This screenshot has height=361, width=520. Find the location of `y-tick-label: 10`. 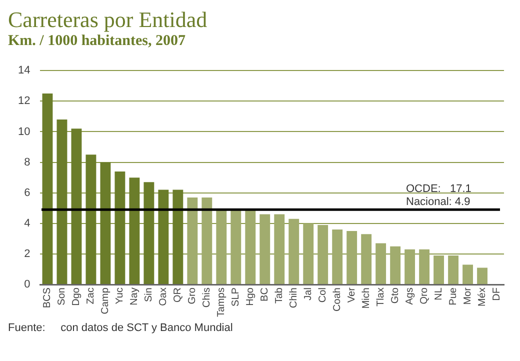

y-tick-label: 10 is located at coordinates (24, 132).